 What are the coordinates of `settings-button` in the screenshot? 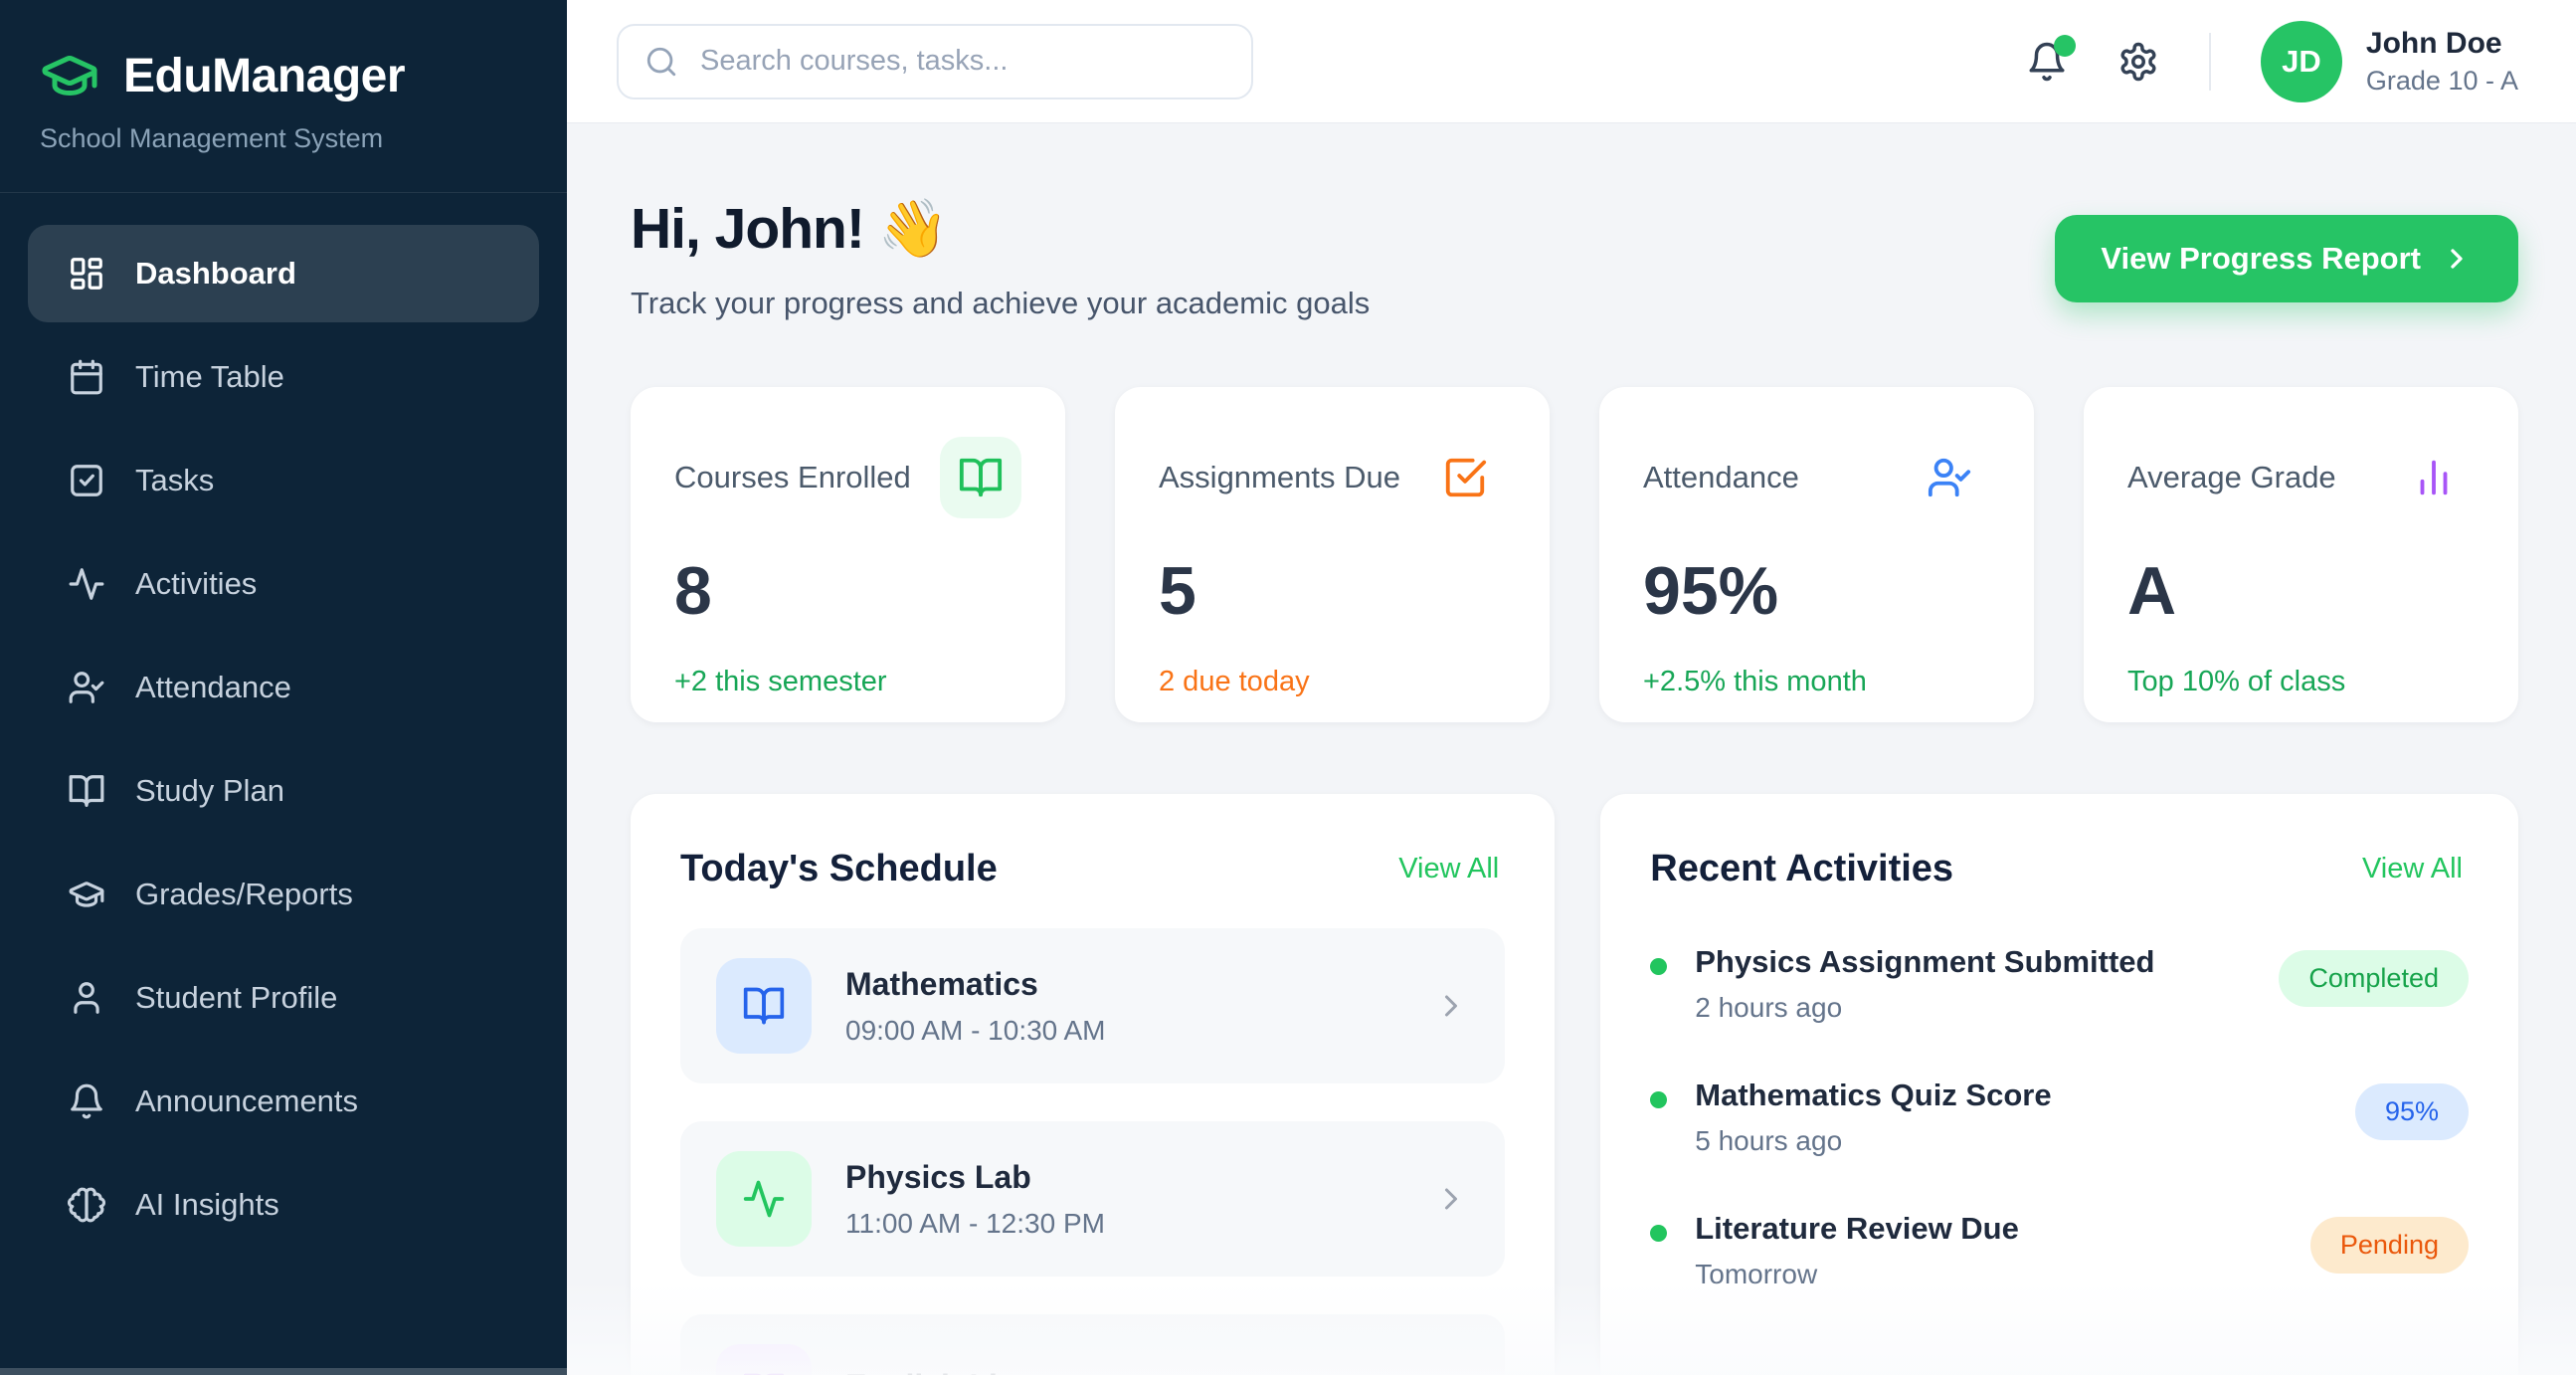 It's located at (2138, 62).